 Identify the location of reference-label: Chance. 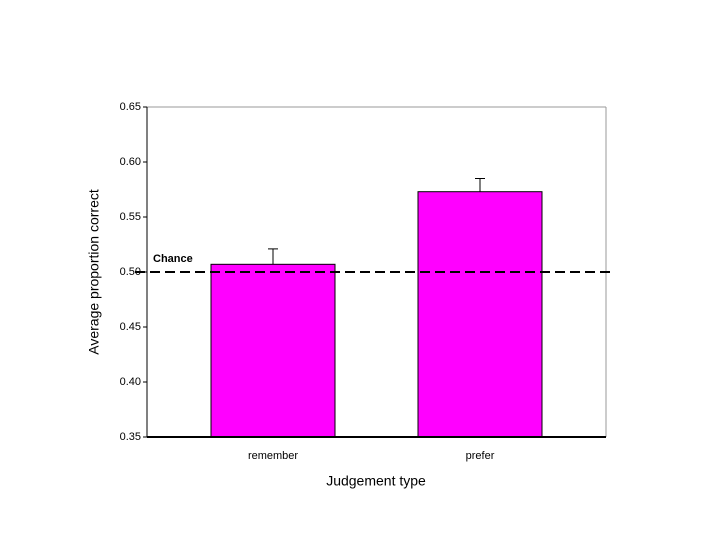
(173, 259).